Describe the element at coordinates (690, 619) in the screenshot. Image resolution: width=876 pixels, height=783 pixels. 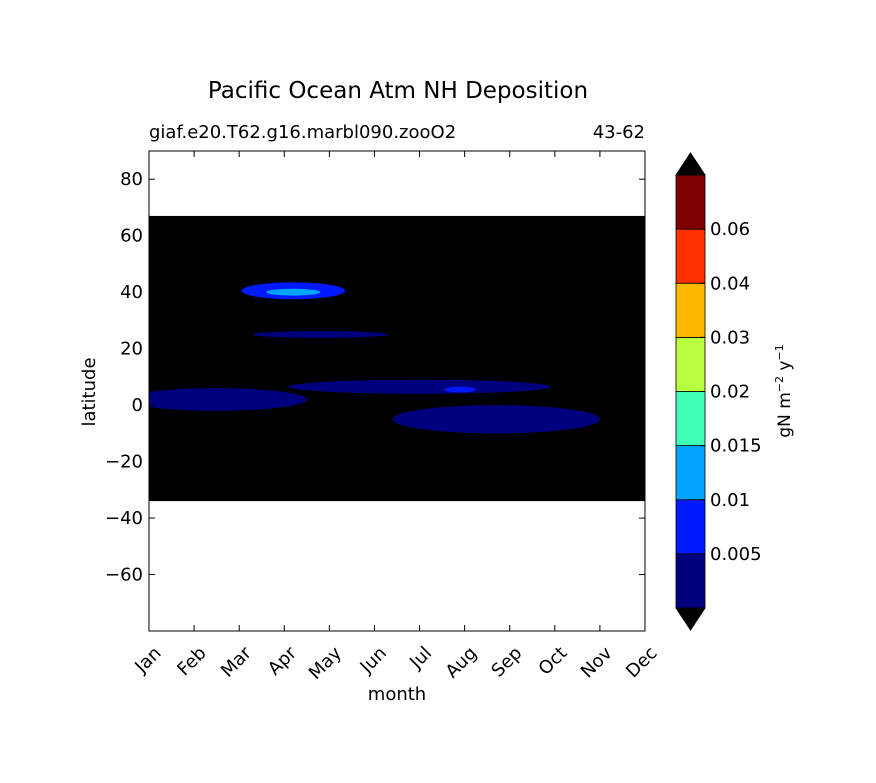
I see `colorbar-extend-bottom` at that location.